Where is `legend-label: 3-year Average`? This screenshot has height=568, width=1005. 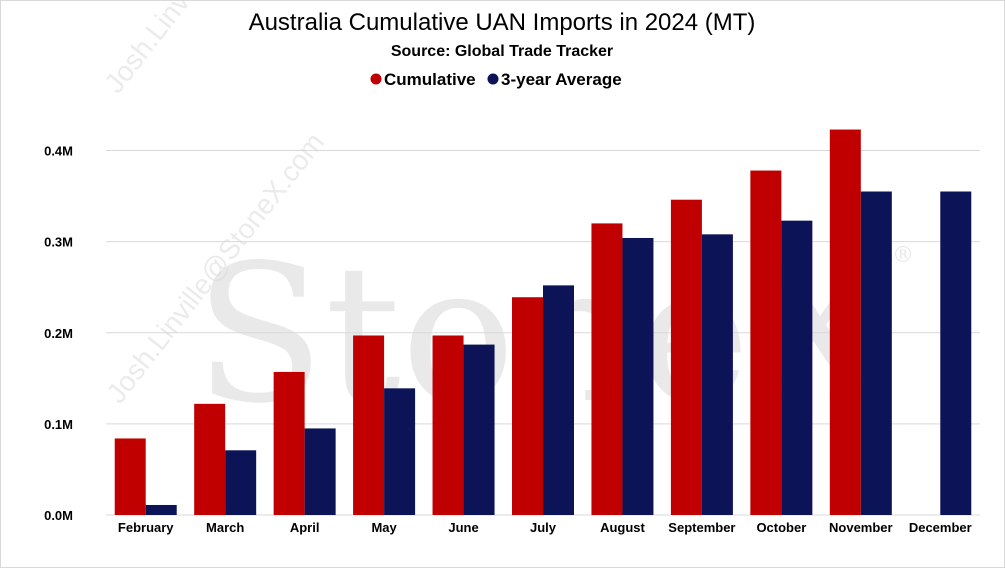 legend-label: 3-year Average is located at coordinates (561, 79).